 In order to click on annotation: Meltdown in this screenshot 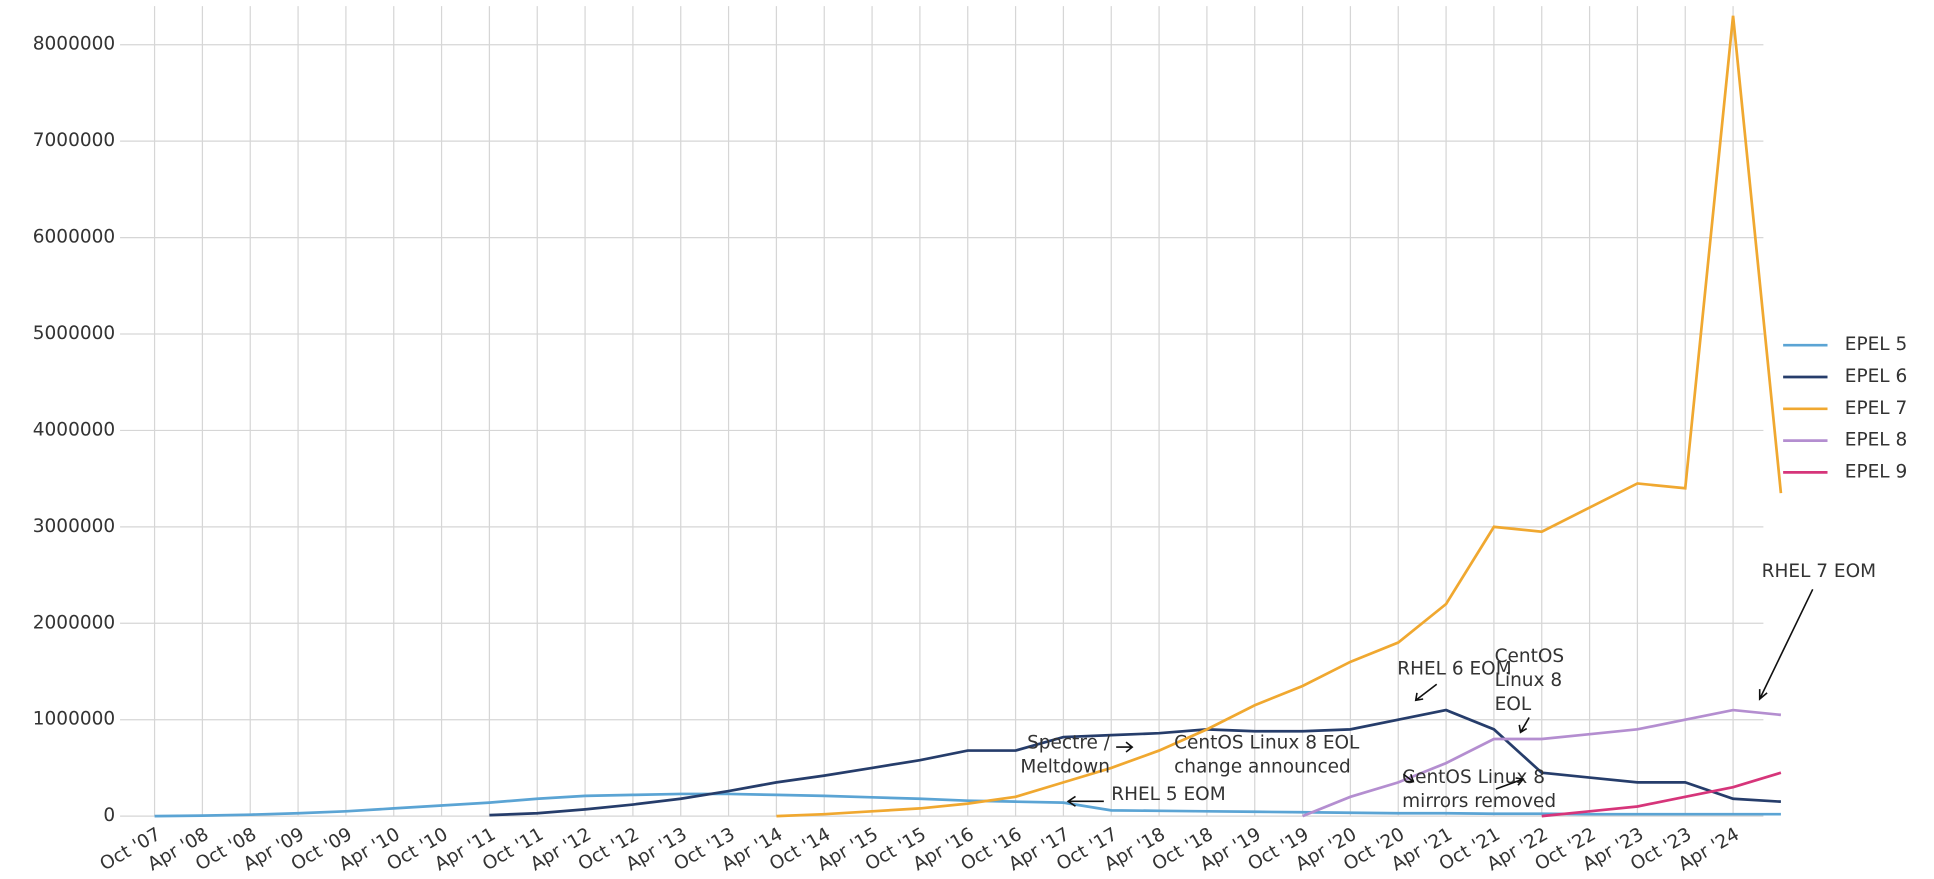, I will do `click(1065, 766)`.